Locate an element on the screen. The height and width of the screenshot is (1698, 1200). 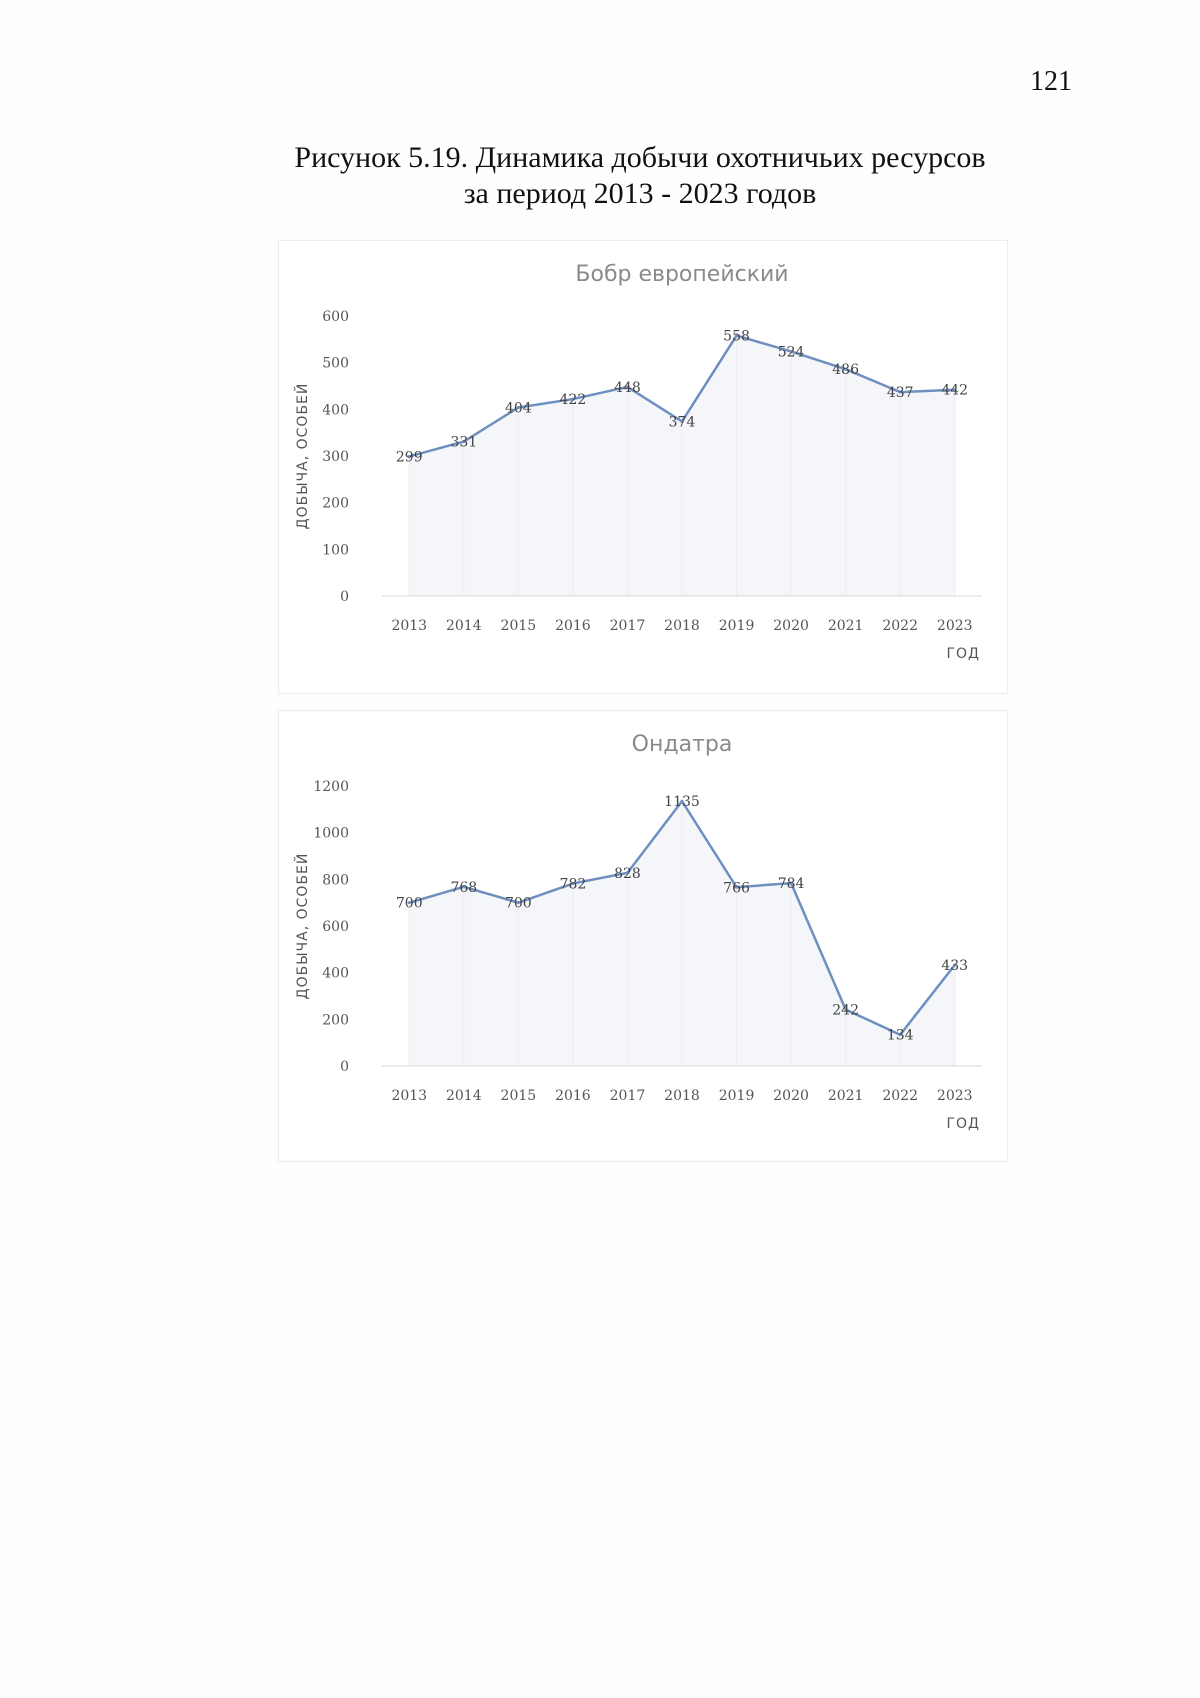
data-label: 784 is located at coordinates (791, 884).